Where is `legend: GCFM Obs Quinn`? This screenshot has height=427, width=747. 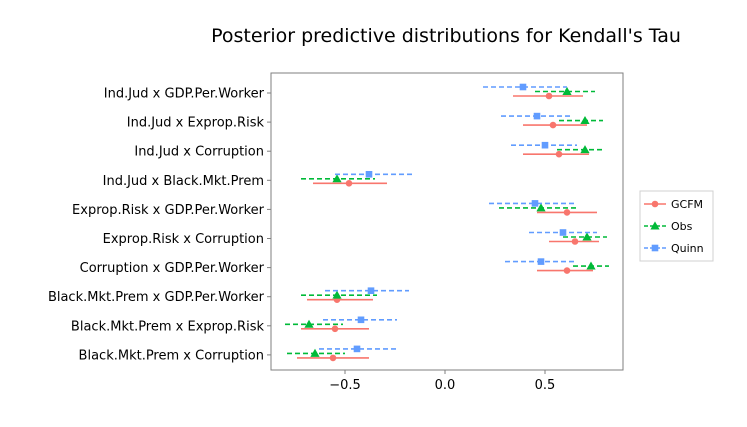
legend: GCFM Obs Quinn is located at coordinates (676, 226).